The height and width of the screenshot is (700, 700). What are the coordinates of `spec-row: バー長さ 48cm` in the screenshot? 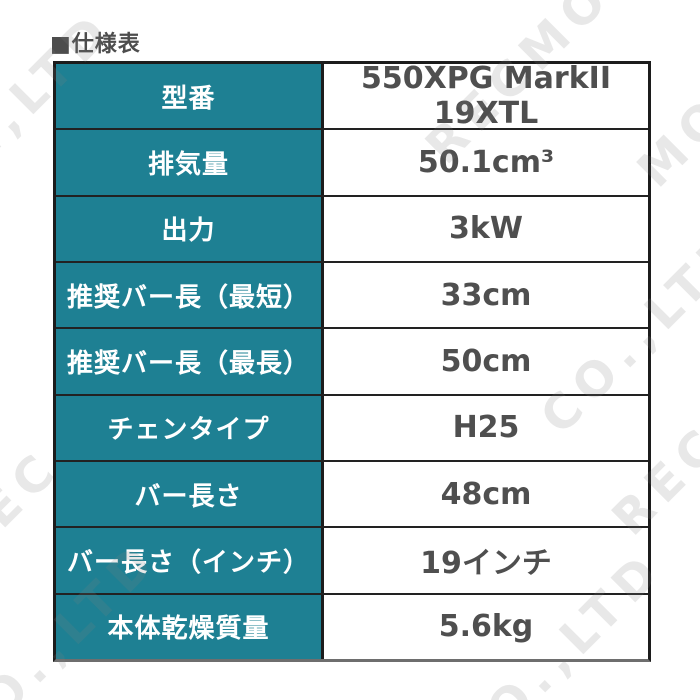 It's located at (352, 493).